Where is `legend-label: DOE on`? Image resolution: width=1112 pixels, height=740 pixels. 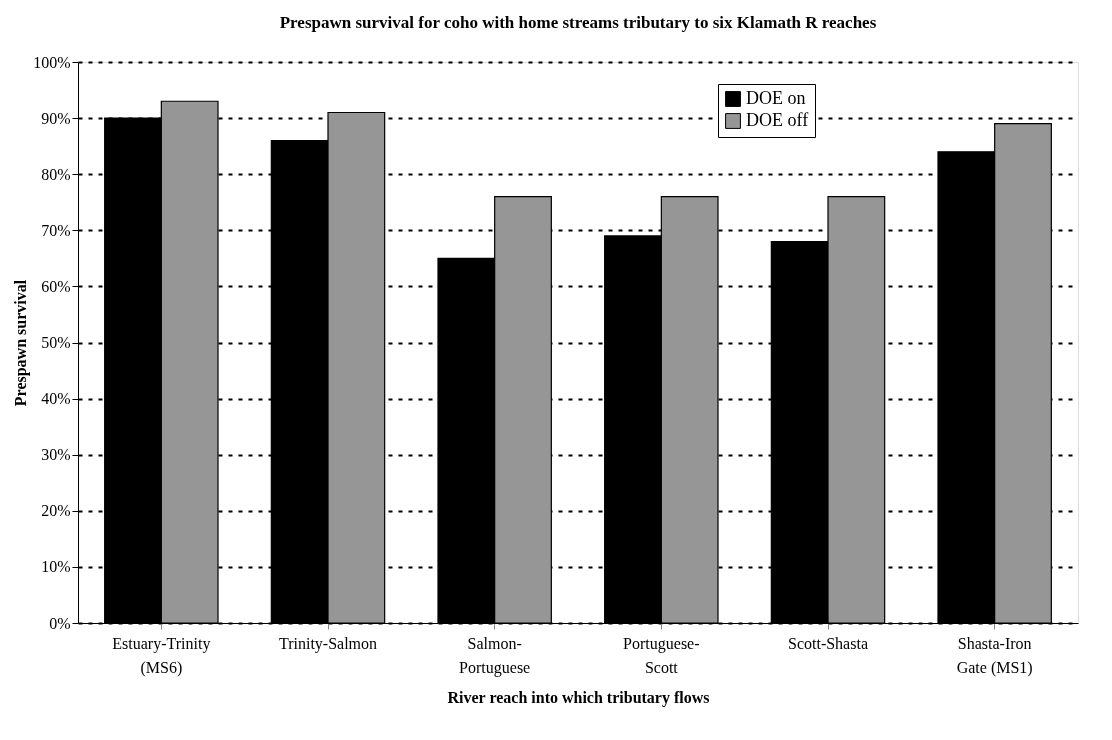
legend-label: DOE on is located at coordinates (776, 98).